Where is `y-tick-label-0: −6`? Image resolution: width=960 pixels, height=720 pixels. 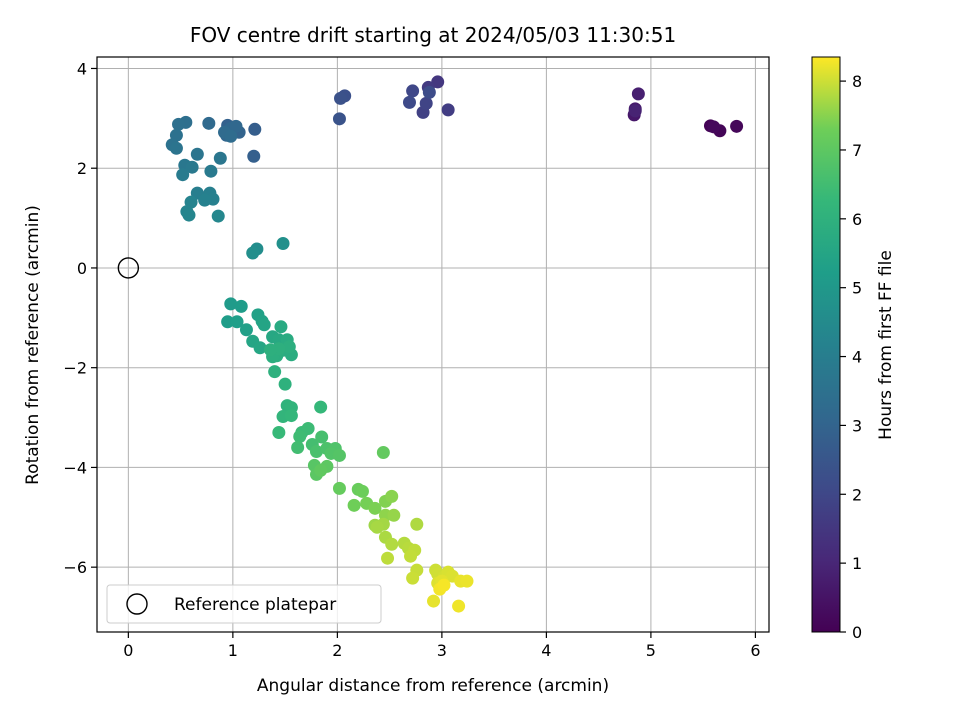
y-tick-label-0: −6 is located at coordinates (75, 567).